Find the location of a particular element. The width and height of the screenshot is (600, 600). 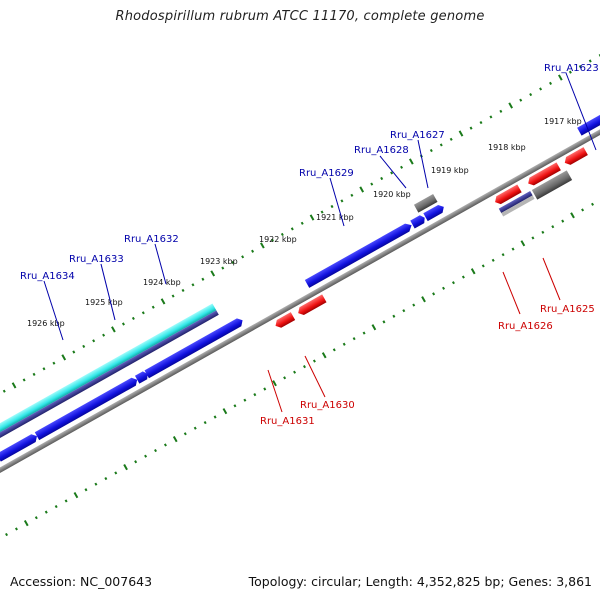

gene-label-rru-a1634: Rru_A1634 is located at coordinates (47, 276).